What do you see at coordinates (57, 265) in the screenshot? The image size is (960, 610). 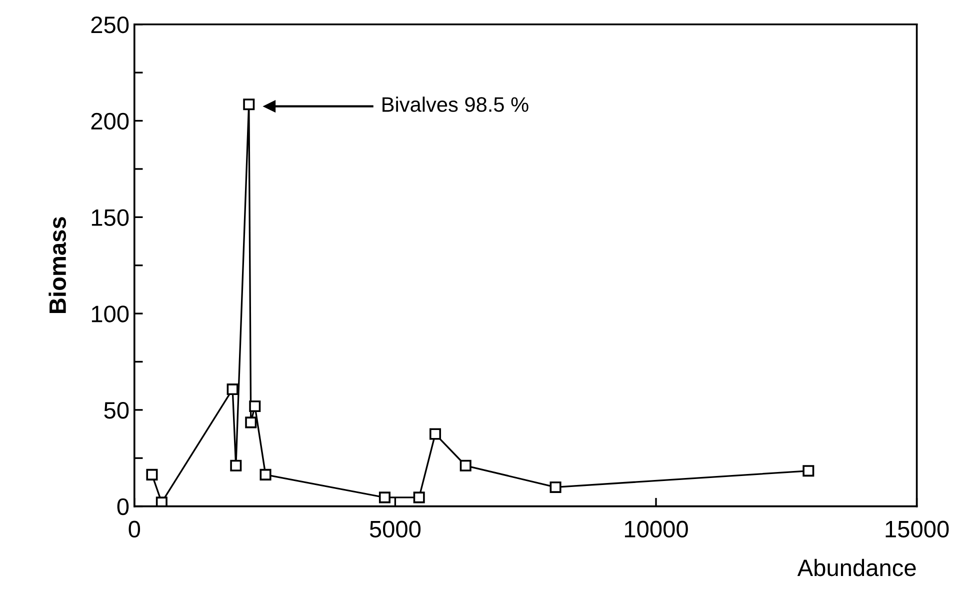 I see `y-axis-title: Biomass` at bounding box center [57, 265].